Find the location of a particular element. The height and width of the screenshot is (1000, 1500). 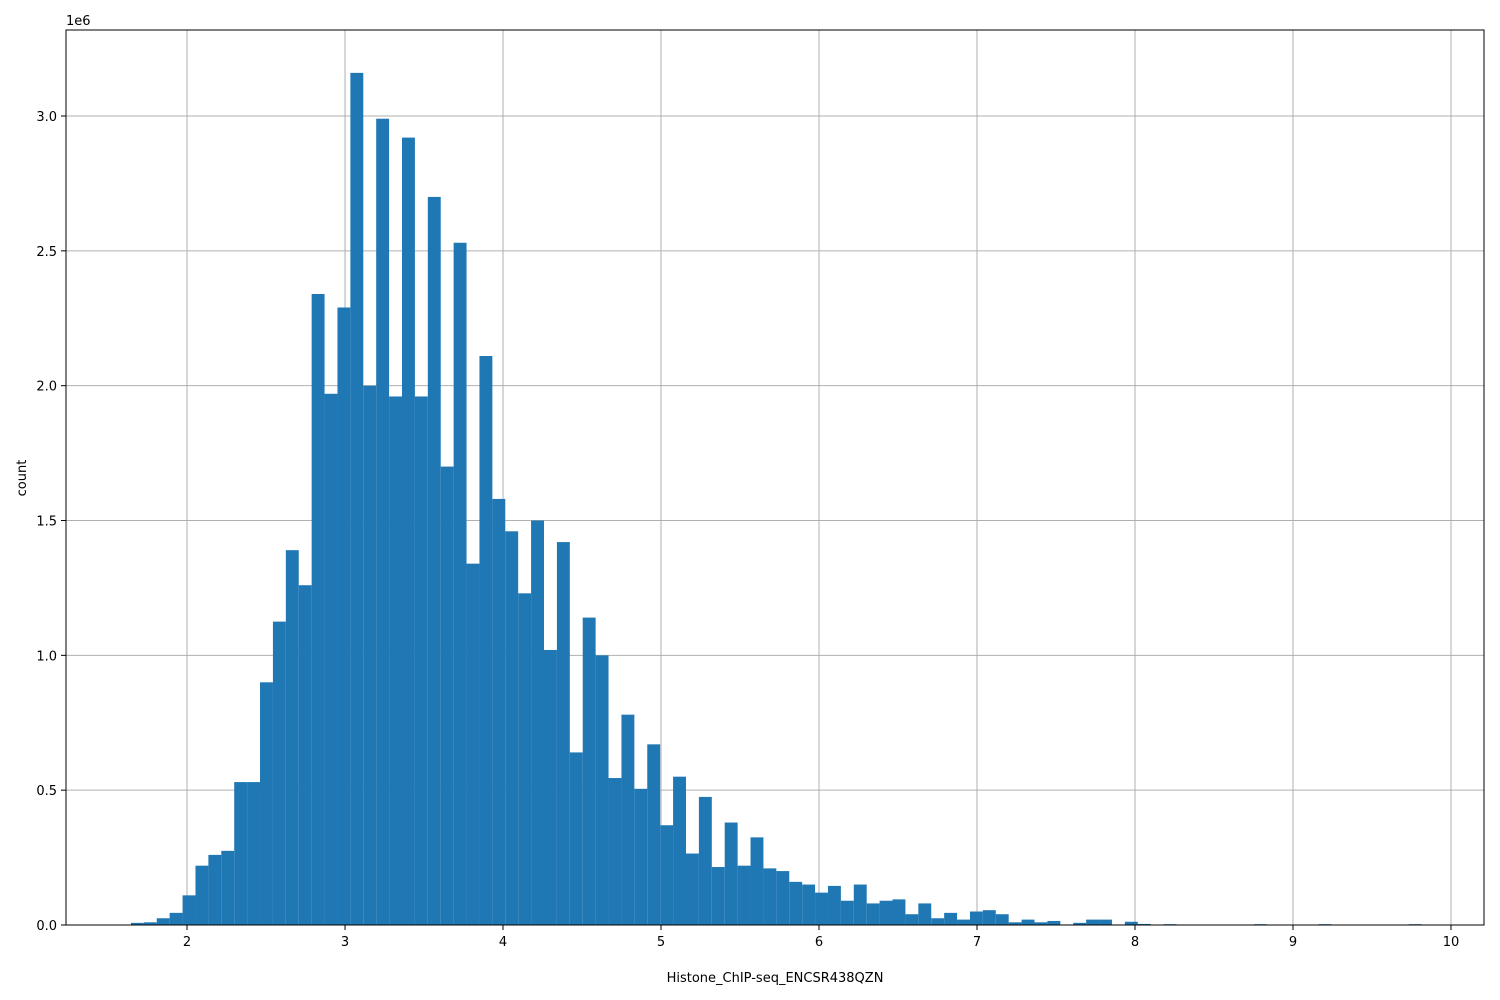

y-tick-label: 2.0 is located at coordinates (46, 387).